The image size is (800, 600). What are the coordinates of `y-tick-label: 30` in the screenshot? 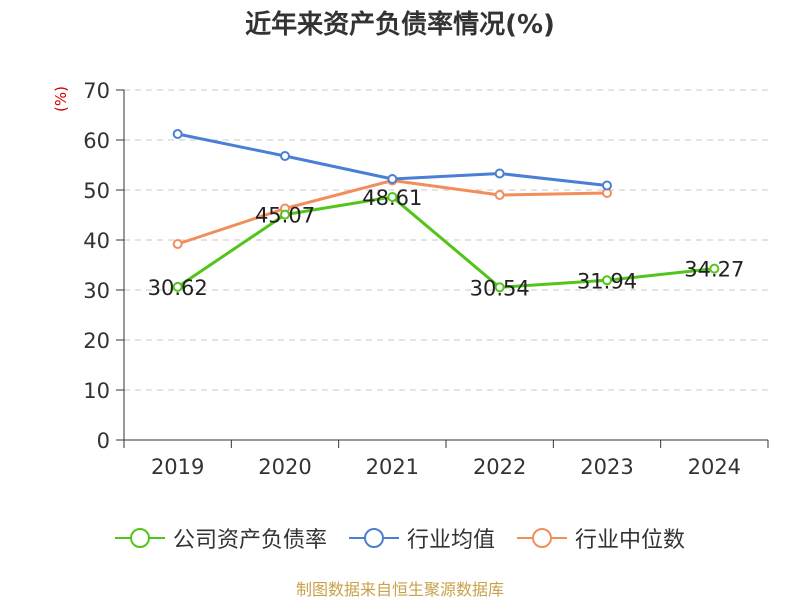 It's located at (96, 291).